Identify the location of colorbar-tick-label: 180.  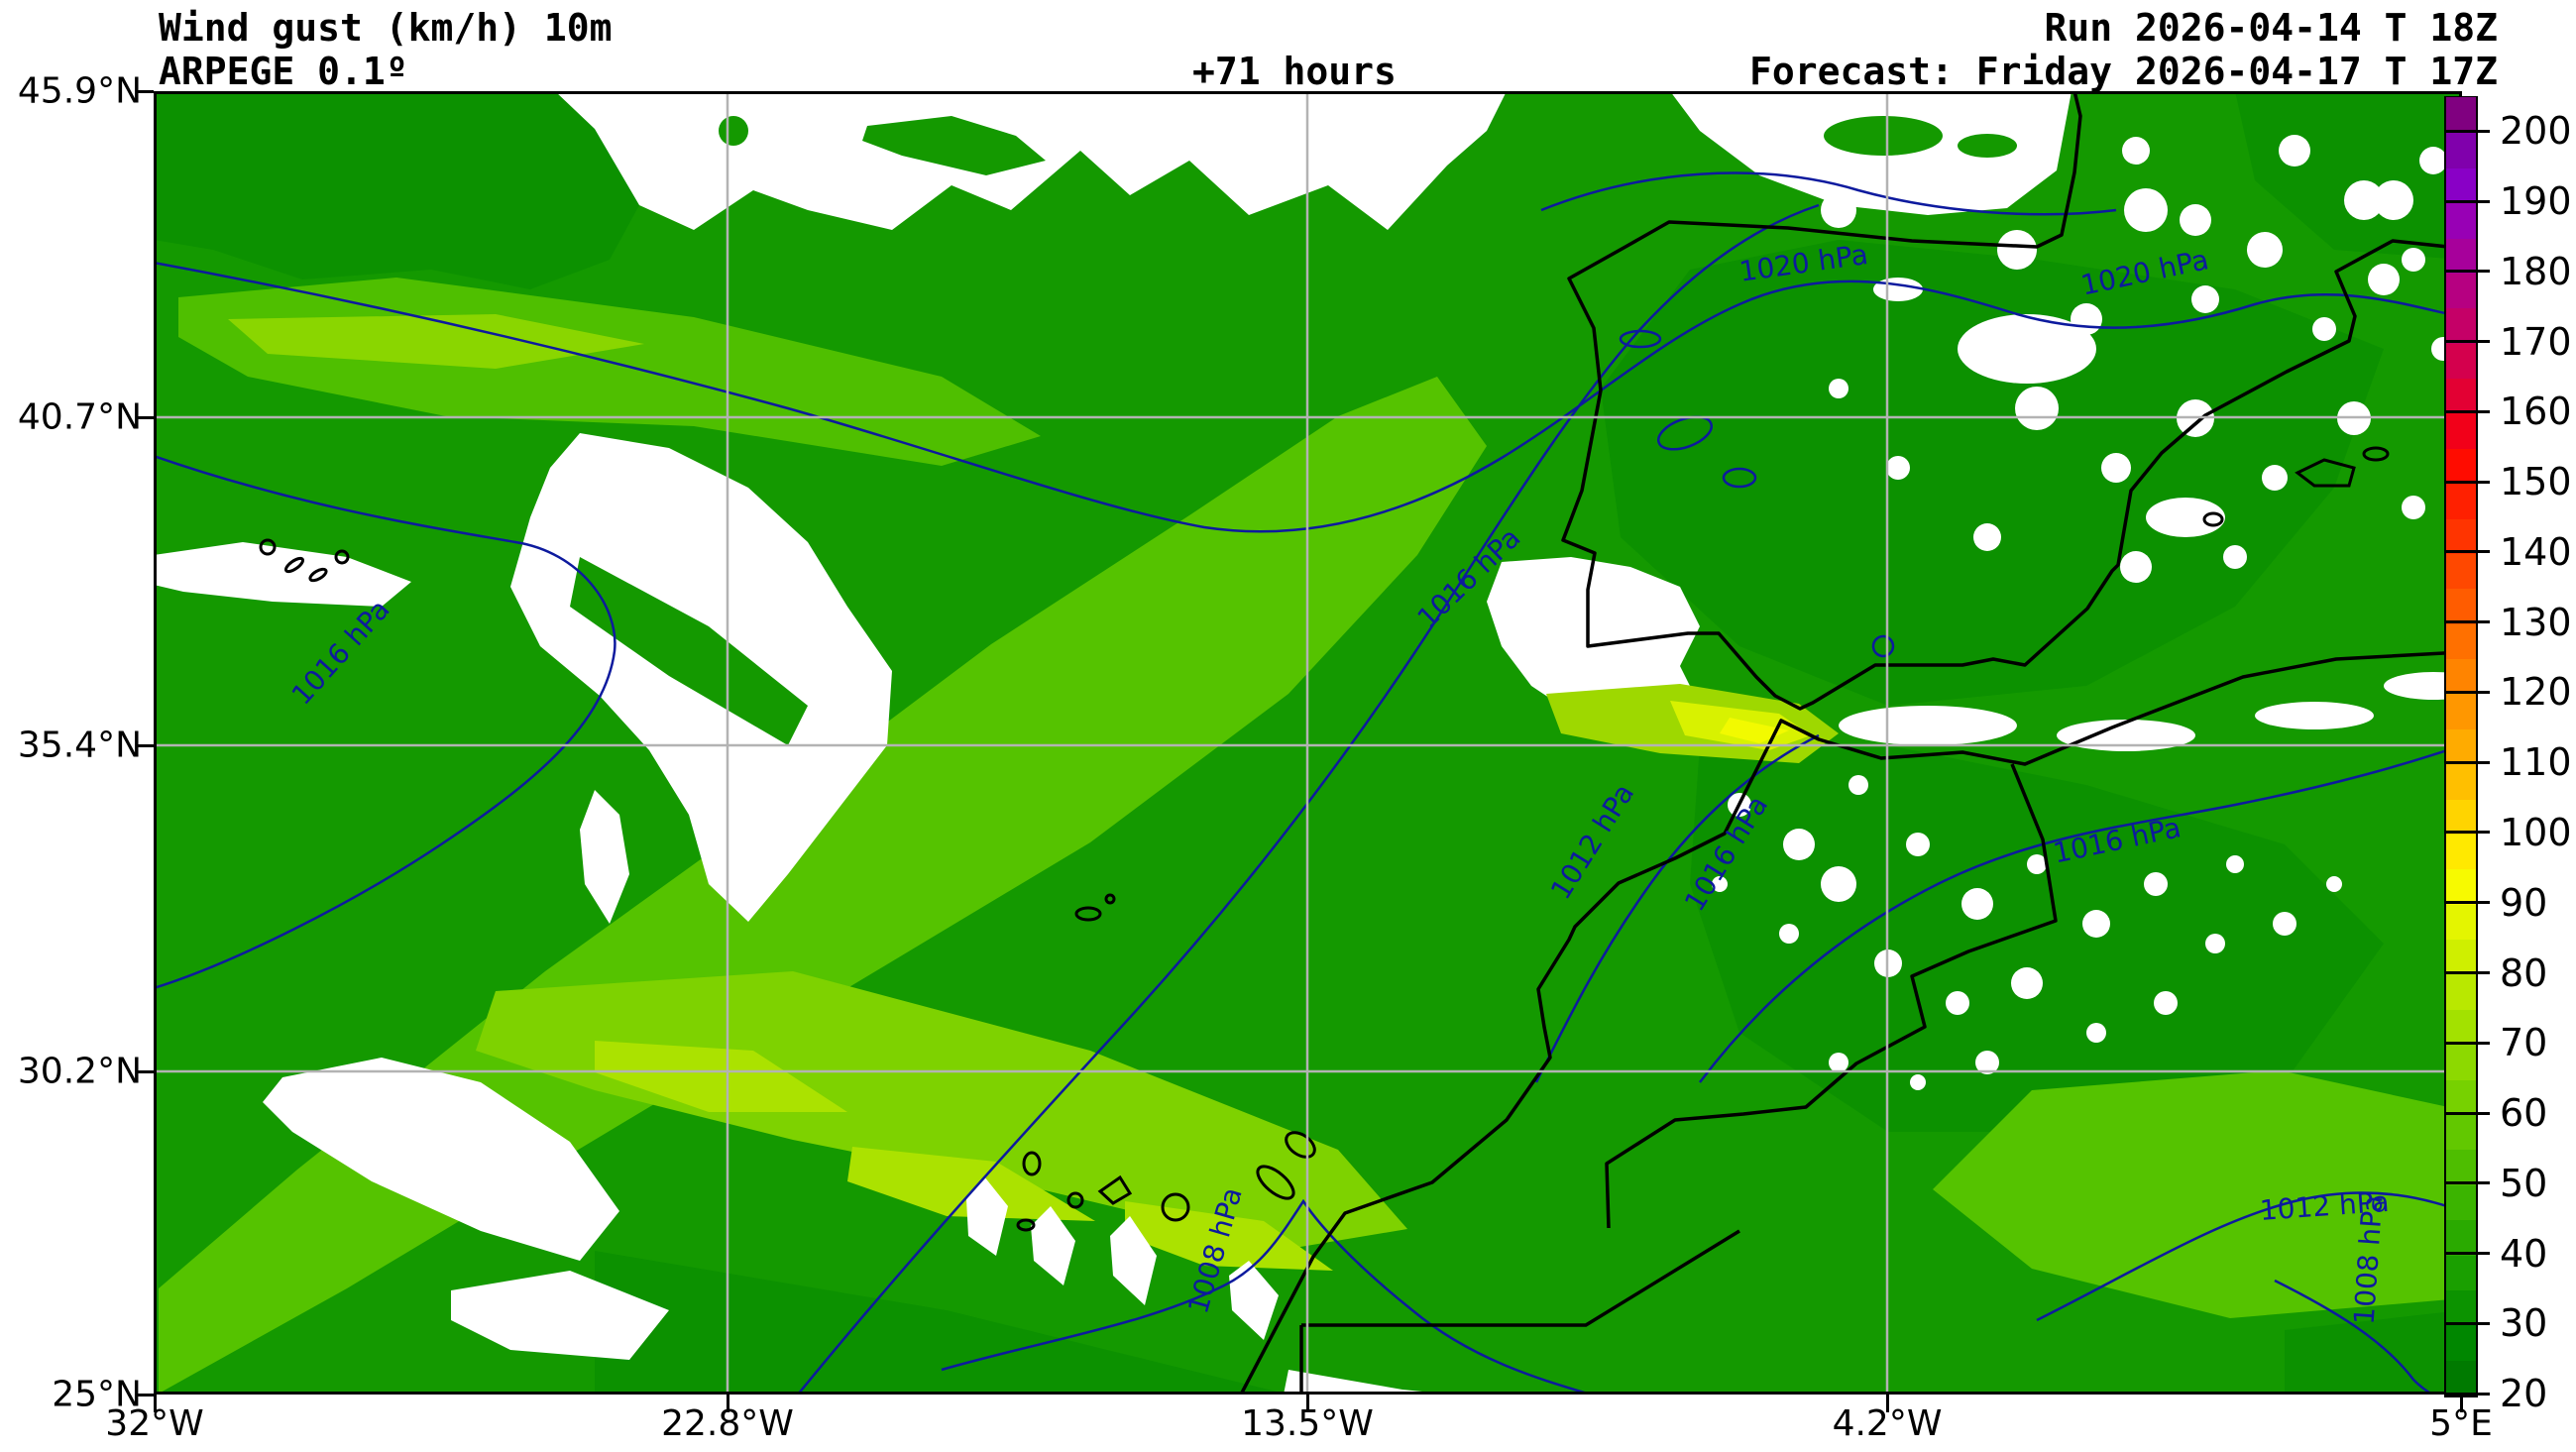
(2536, 271).